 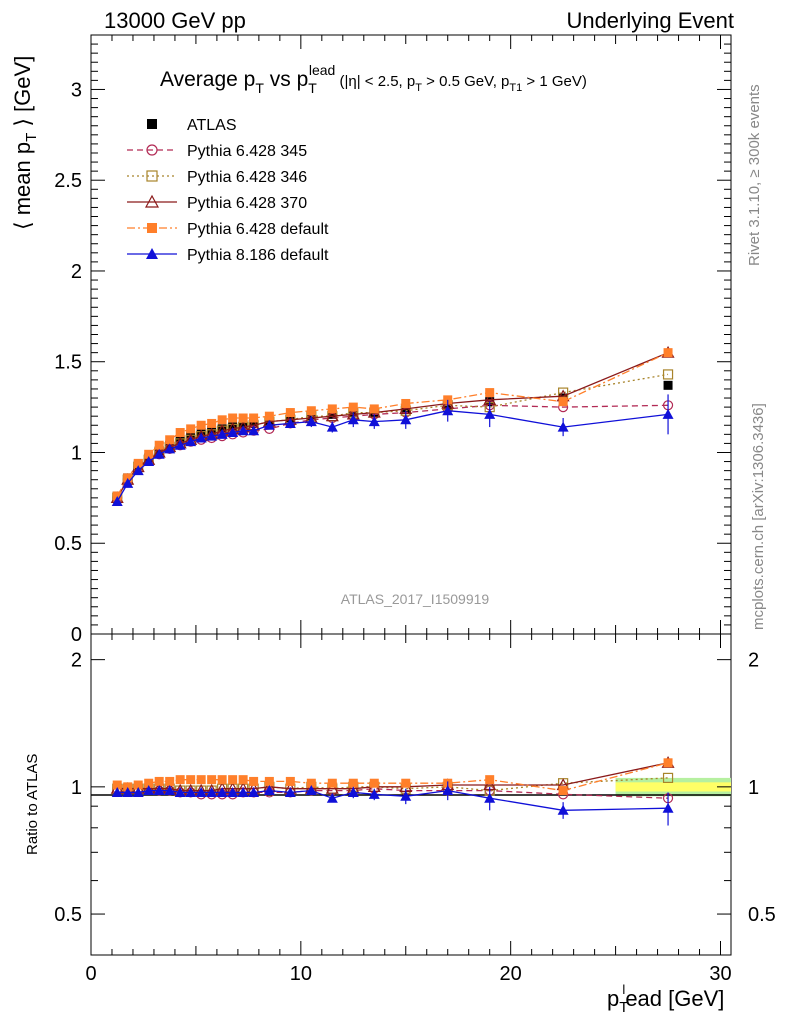 I want to click on main-panel-series, so click(x=392, y=425).